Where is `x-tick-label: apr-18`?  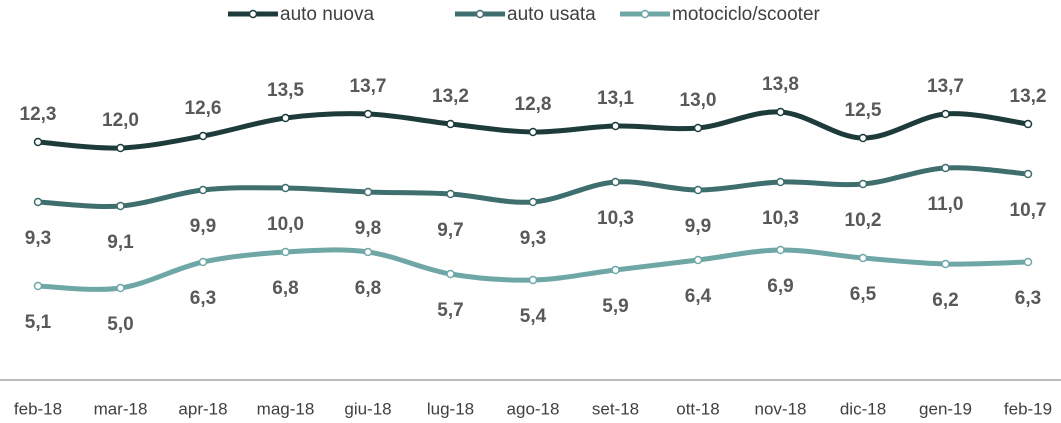
x-tick-label: apr-18 is located at coordinates (202, 408).